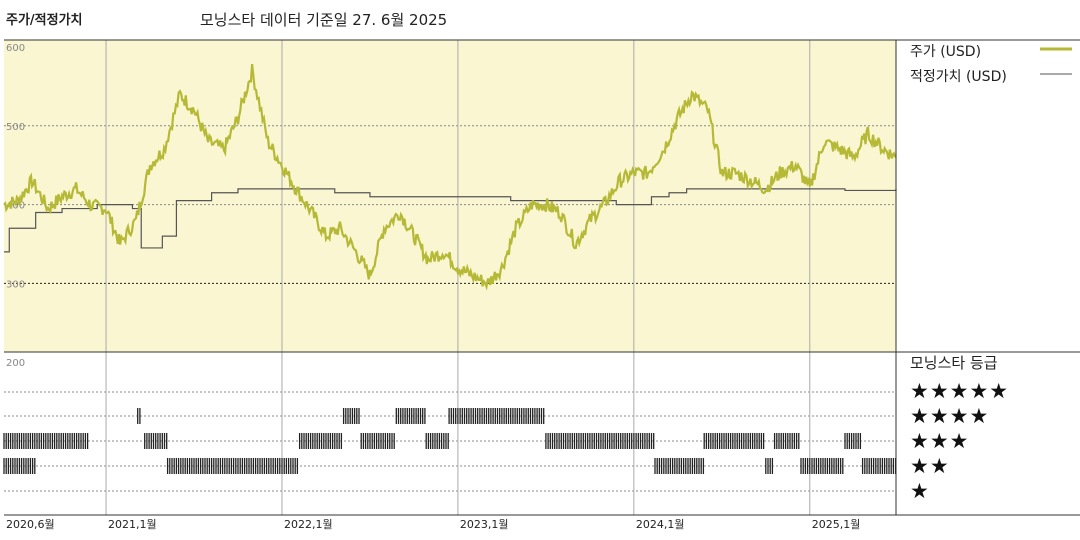 Image resolution: width=1080 pixels, height=540 pixels. I want to click on fair-value-series, so click(450, 220).